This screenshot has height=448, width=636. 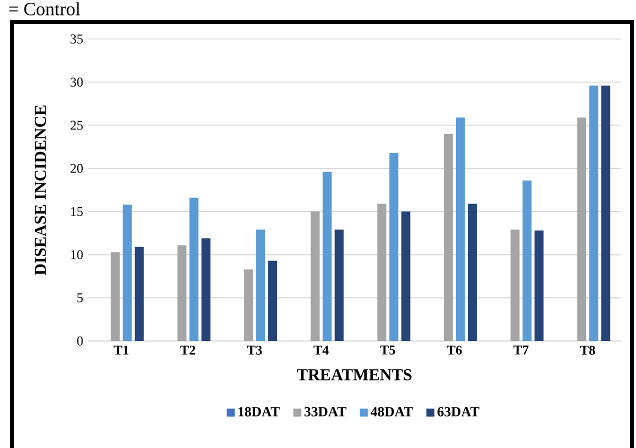 What do you see at coordinates (76, 39) in the screenshot?
I see `y-tick-label: 35` at bounding box center [76, 39].